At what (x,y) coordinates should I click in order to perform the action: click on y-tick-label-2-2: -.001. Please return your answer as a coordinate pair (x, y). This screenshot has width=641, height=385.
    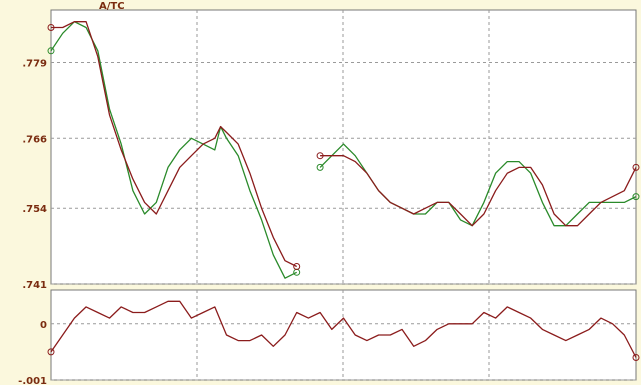
    Looking at the image, I should click on (32, 380).